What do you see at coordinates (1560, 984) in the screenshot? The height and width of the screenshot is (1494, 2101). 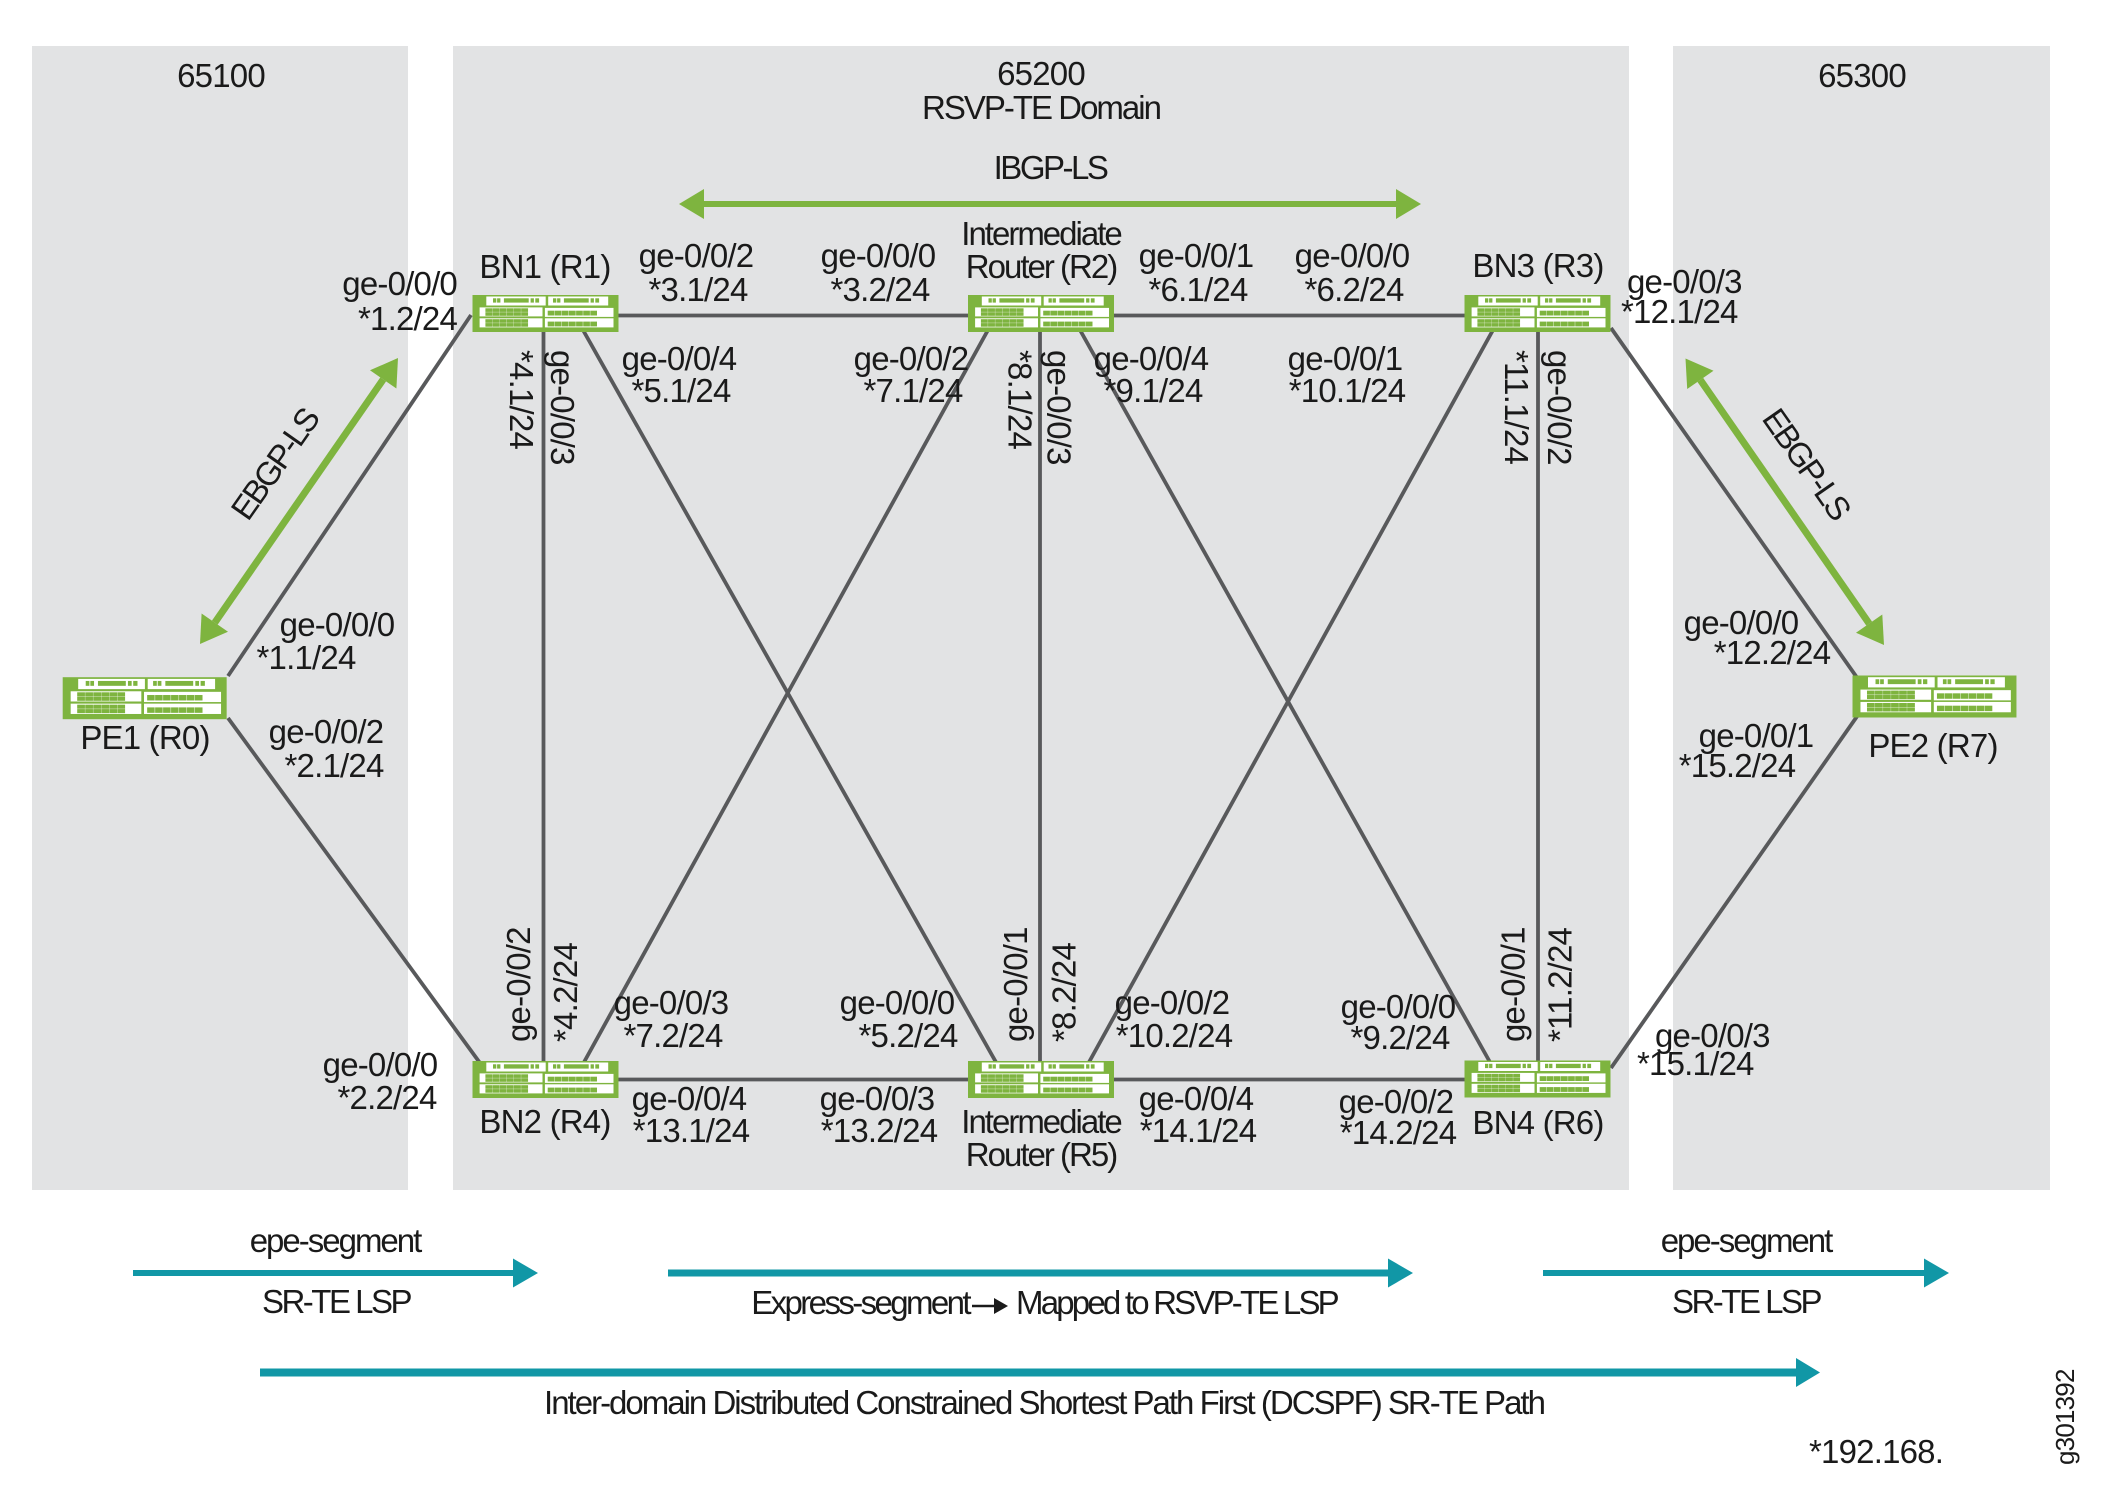 I see `svg-text: *11.2/24` at bounding box center [1560, 984].